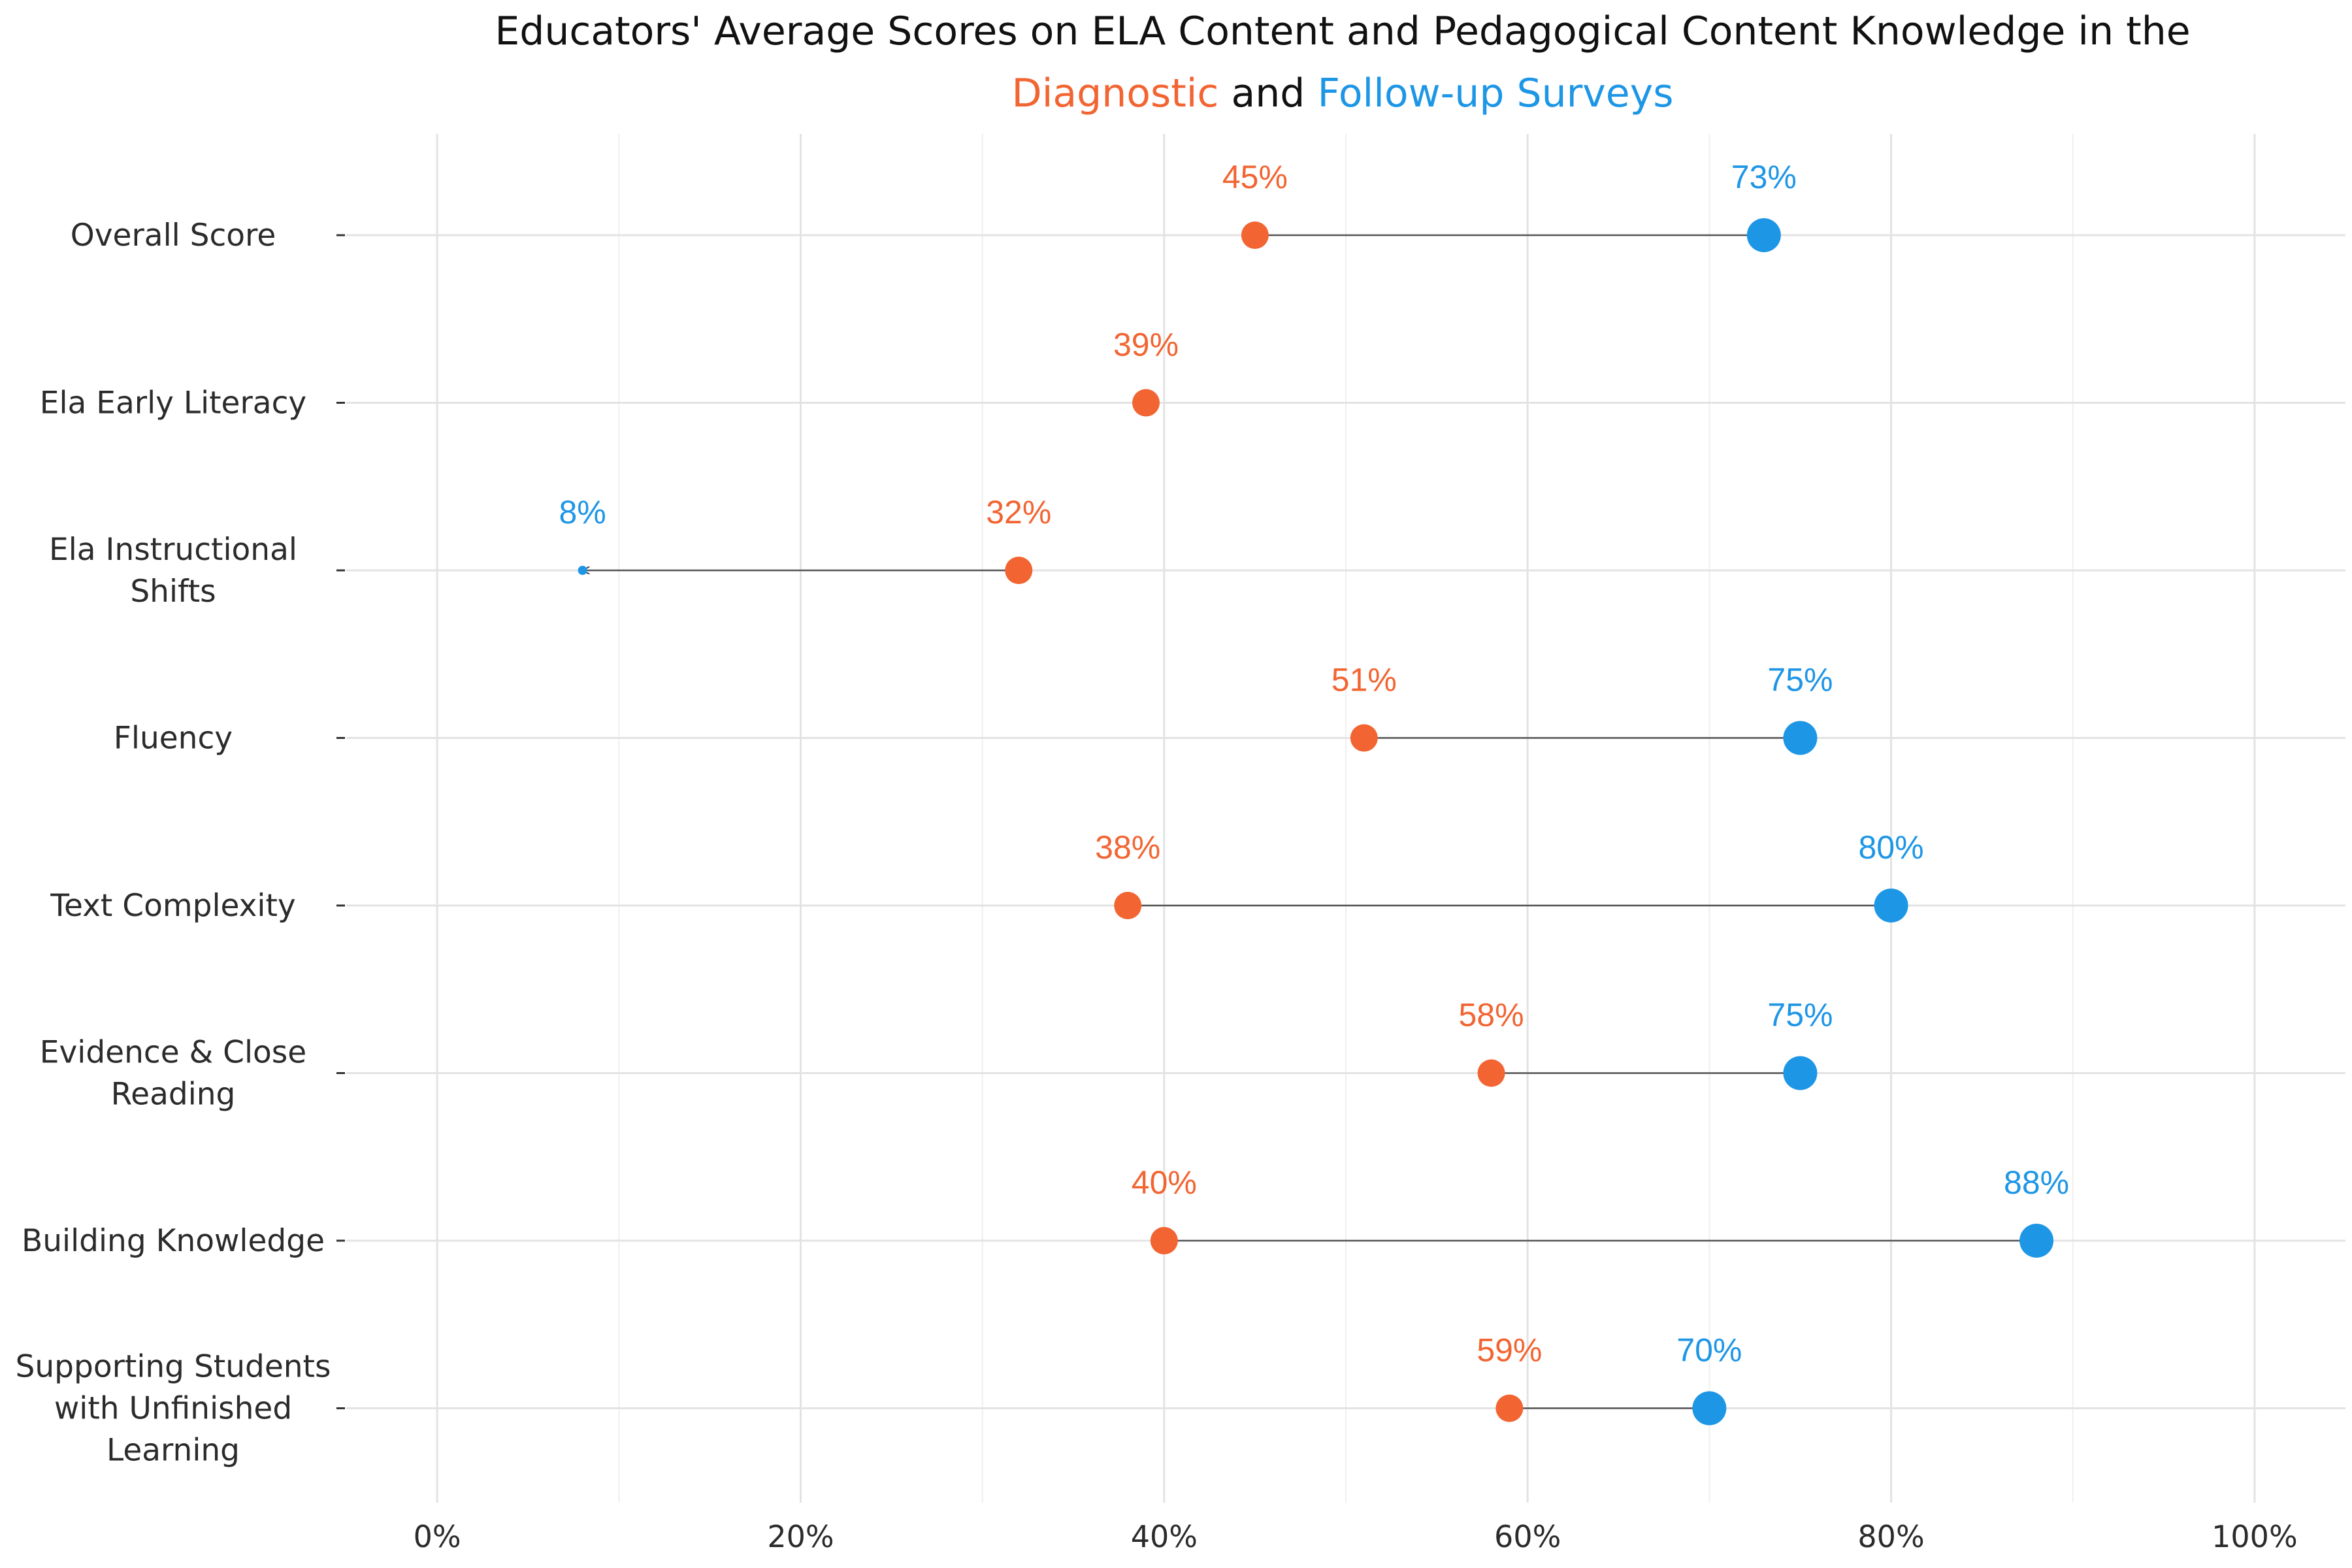 The width and height of the screenshot is (2352, 1568). I want to click on title-part-2-3: Follow-up Surveys, so click(1495, 93).